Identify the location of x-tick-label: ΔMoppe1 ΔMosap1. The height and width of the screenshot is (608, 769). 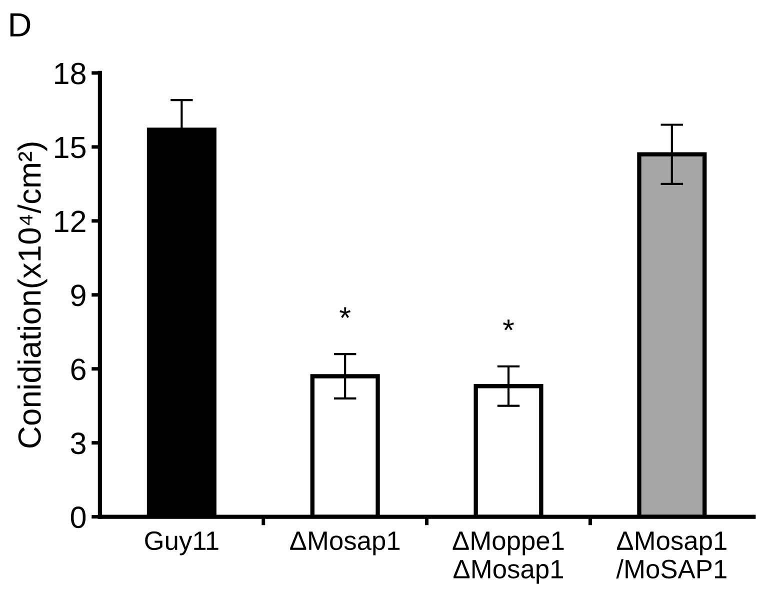
(508, 558).